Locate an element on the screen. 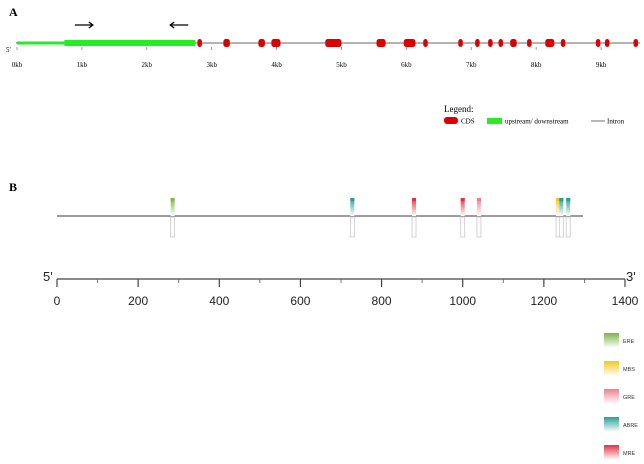  legend-label: MBS is located at coordinates (629, 370).